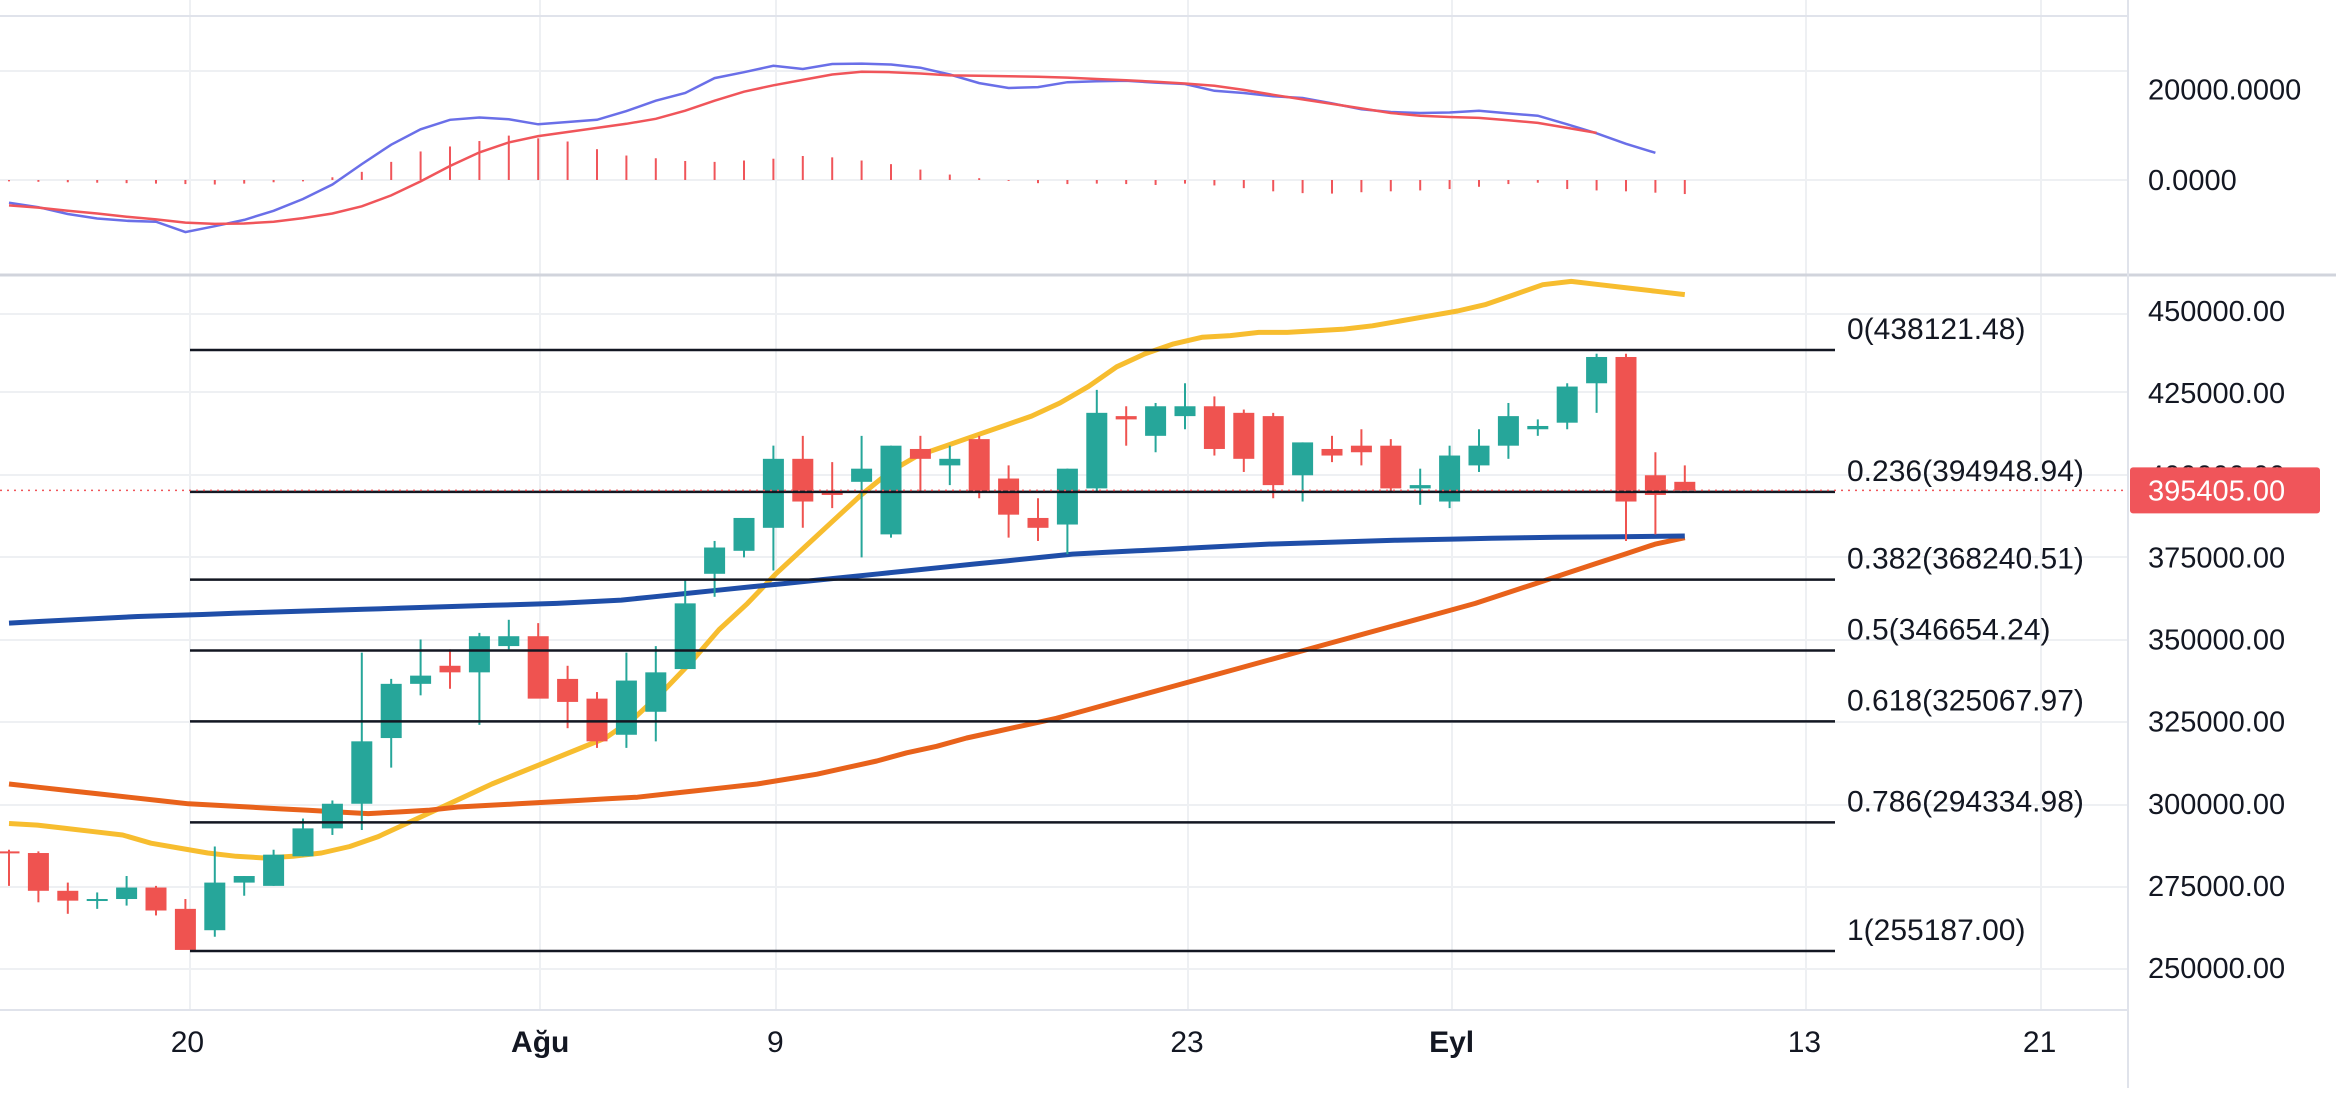 The width and height of the screenshot is (2336, 1093). Describe the element at coordinates (1936, 329) in the screenshot. I see `fib-level-label: 0(438121.48)` at that location.